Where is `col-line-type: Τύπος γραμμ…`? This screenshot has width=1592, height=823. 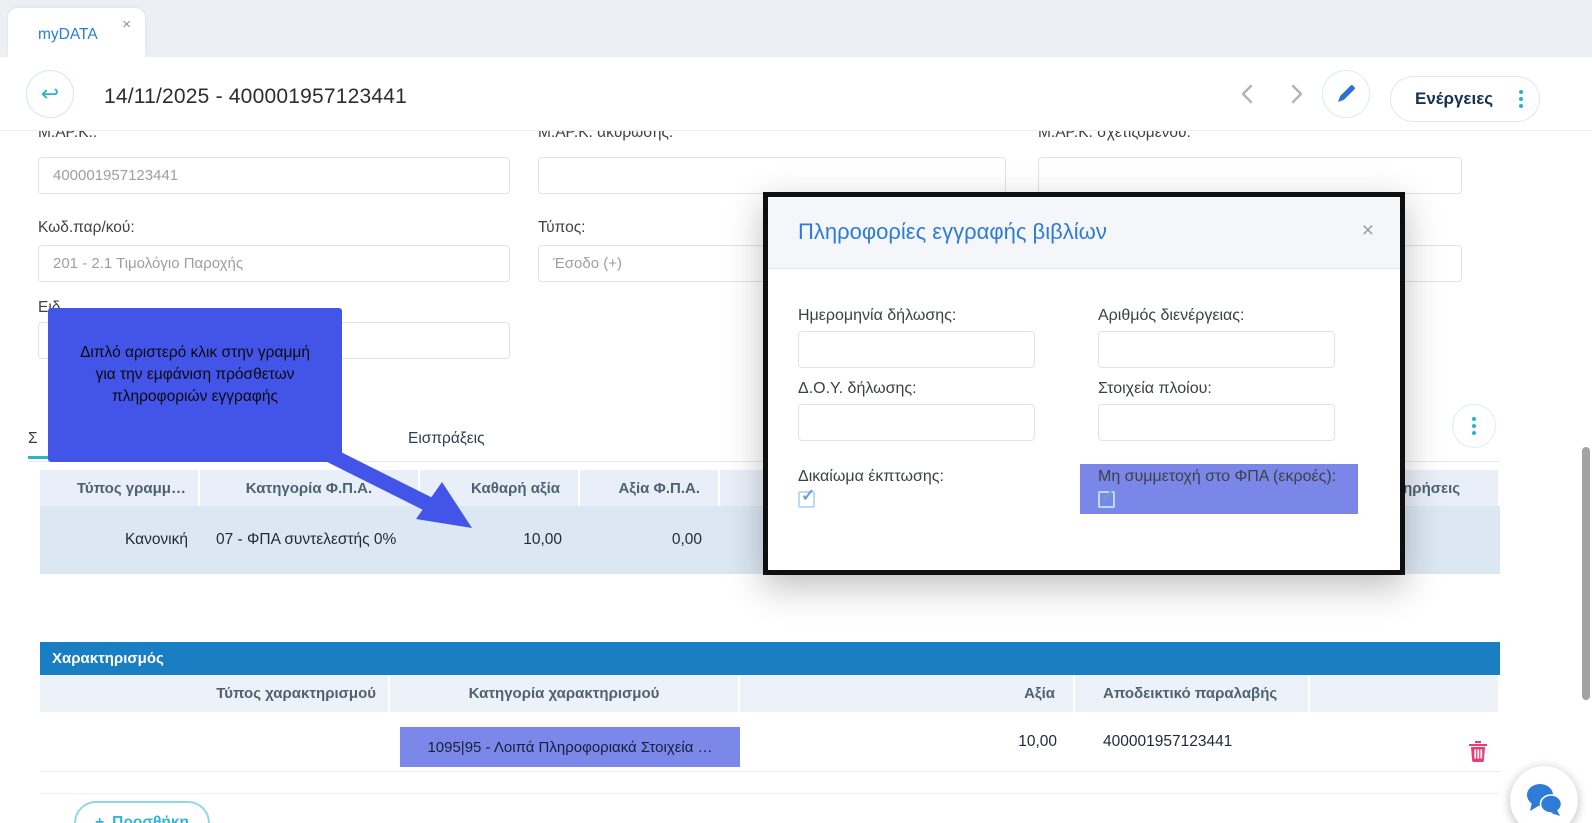 col-line-type: Τύπος γραμμ… is located at coordinates (120, 488).